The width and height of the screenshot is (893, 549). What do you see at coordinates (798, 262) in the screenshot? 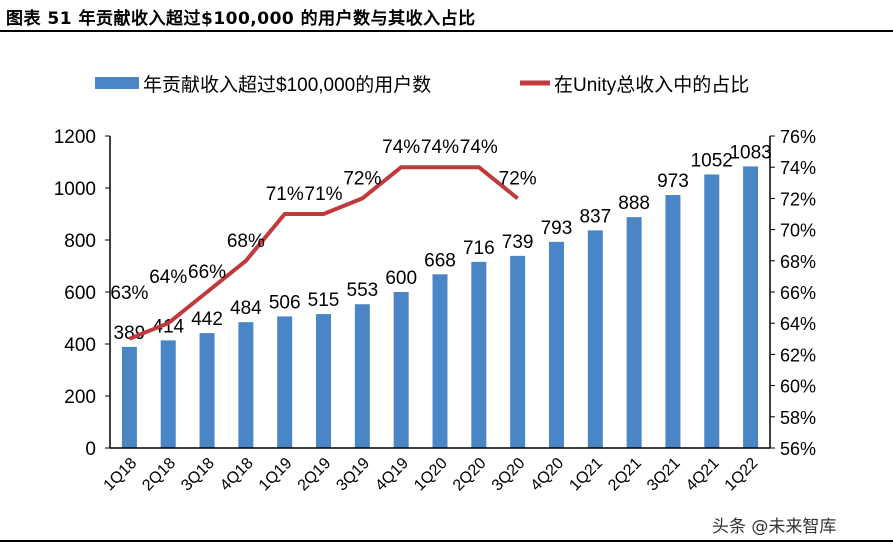
I see `y-right-tick-label: 68%` at bounding box center [798, 262].